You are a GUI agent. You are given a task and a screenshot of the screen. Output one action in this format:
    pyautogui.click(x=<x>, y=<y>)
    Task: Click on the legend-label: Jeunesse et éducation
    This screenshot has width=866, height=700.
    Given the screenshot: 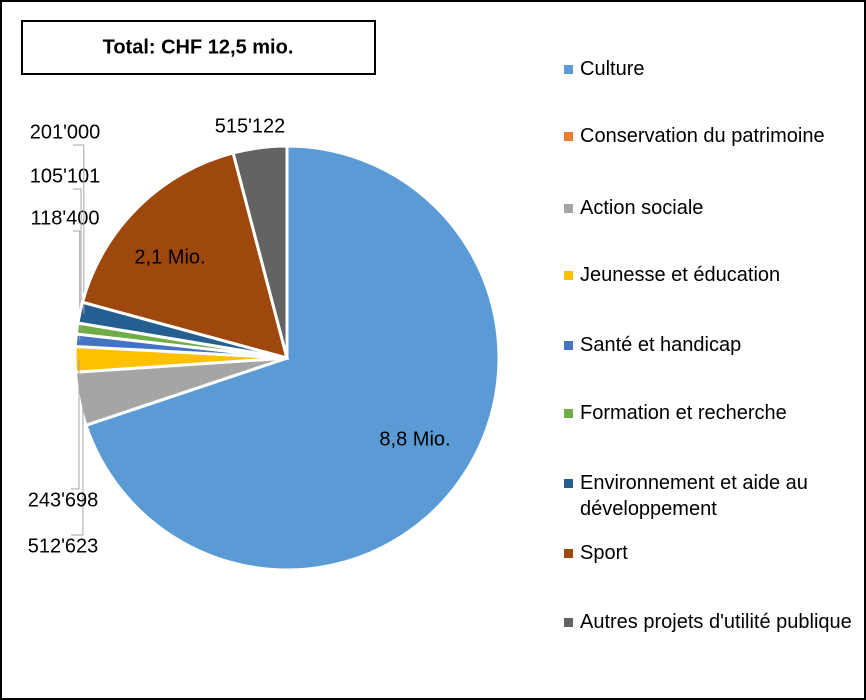 What is the action you would take?
    pyautogui.click(x=680, y=275)
    